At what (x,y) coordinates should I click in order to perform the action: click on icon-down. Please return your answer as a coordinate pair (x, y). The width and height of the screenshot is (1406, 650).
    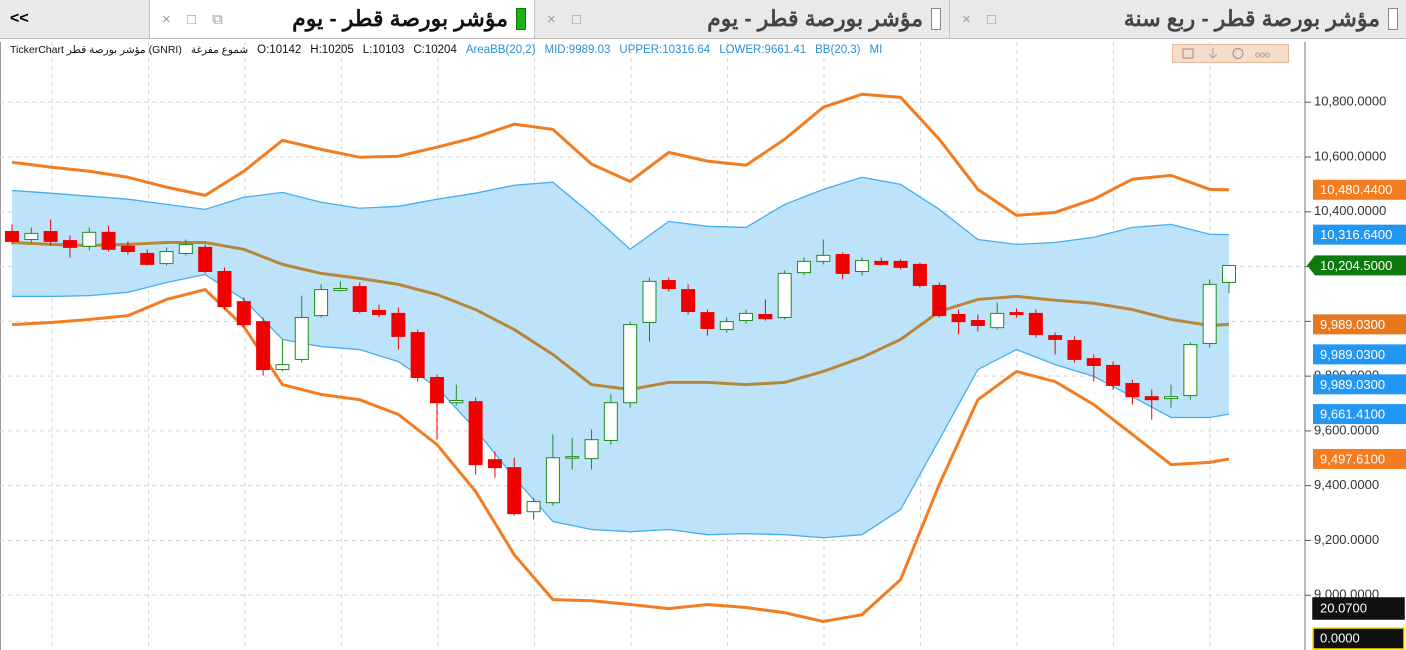
    Looking at the image, I should click on (1213, 53).